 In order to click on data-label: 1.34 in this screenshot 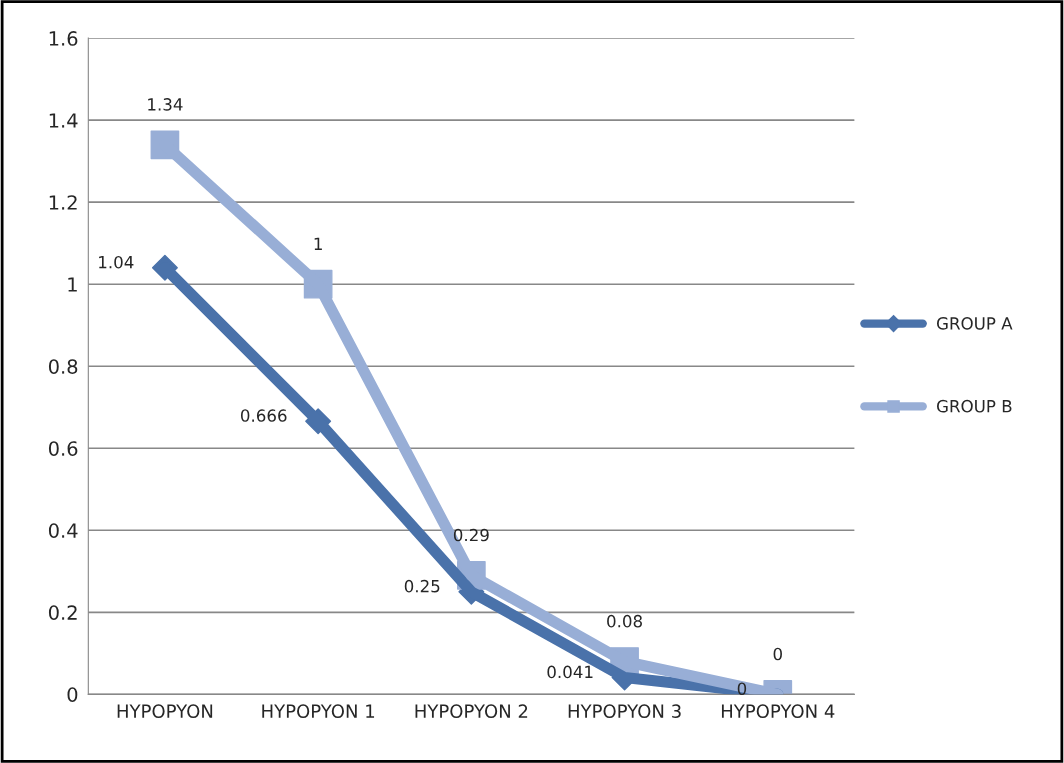, I will do `click(165, 104)`.